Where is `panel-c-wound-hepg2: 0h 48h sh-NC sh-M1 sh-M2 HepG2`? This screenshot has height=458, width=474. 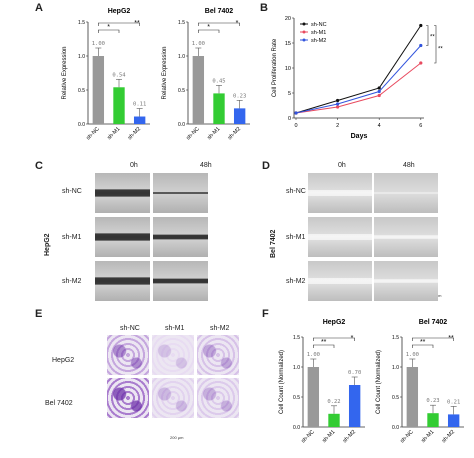
panel-c-wound-hepg2: 0h 48h sh-NC sh-M1 sh-M2 HepG2 is located at coordinates (150, 230).